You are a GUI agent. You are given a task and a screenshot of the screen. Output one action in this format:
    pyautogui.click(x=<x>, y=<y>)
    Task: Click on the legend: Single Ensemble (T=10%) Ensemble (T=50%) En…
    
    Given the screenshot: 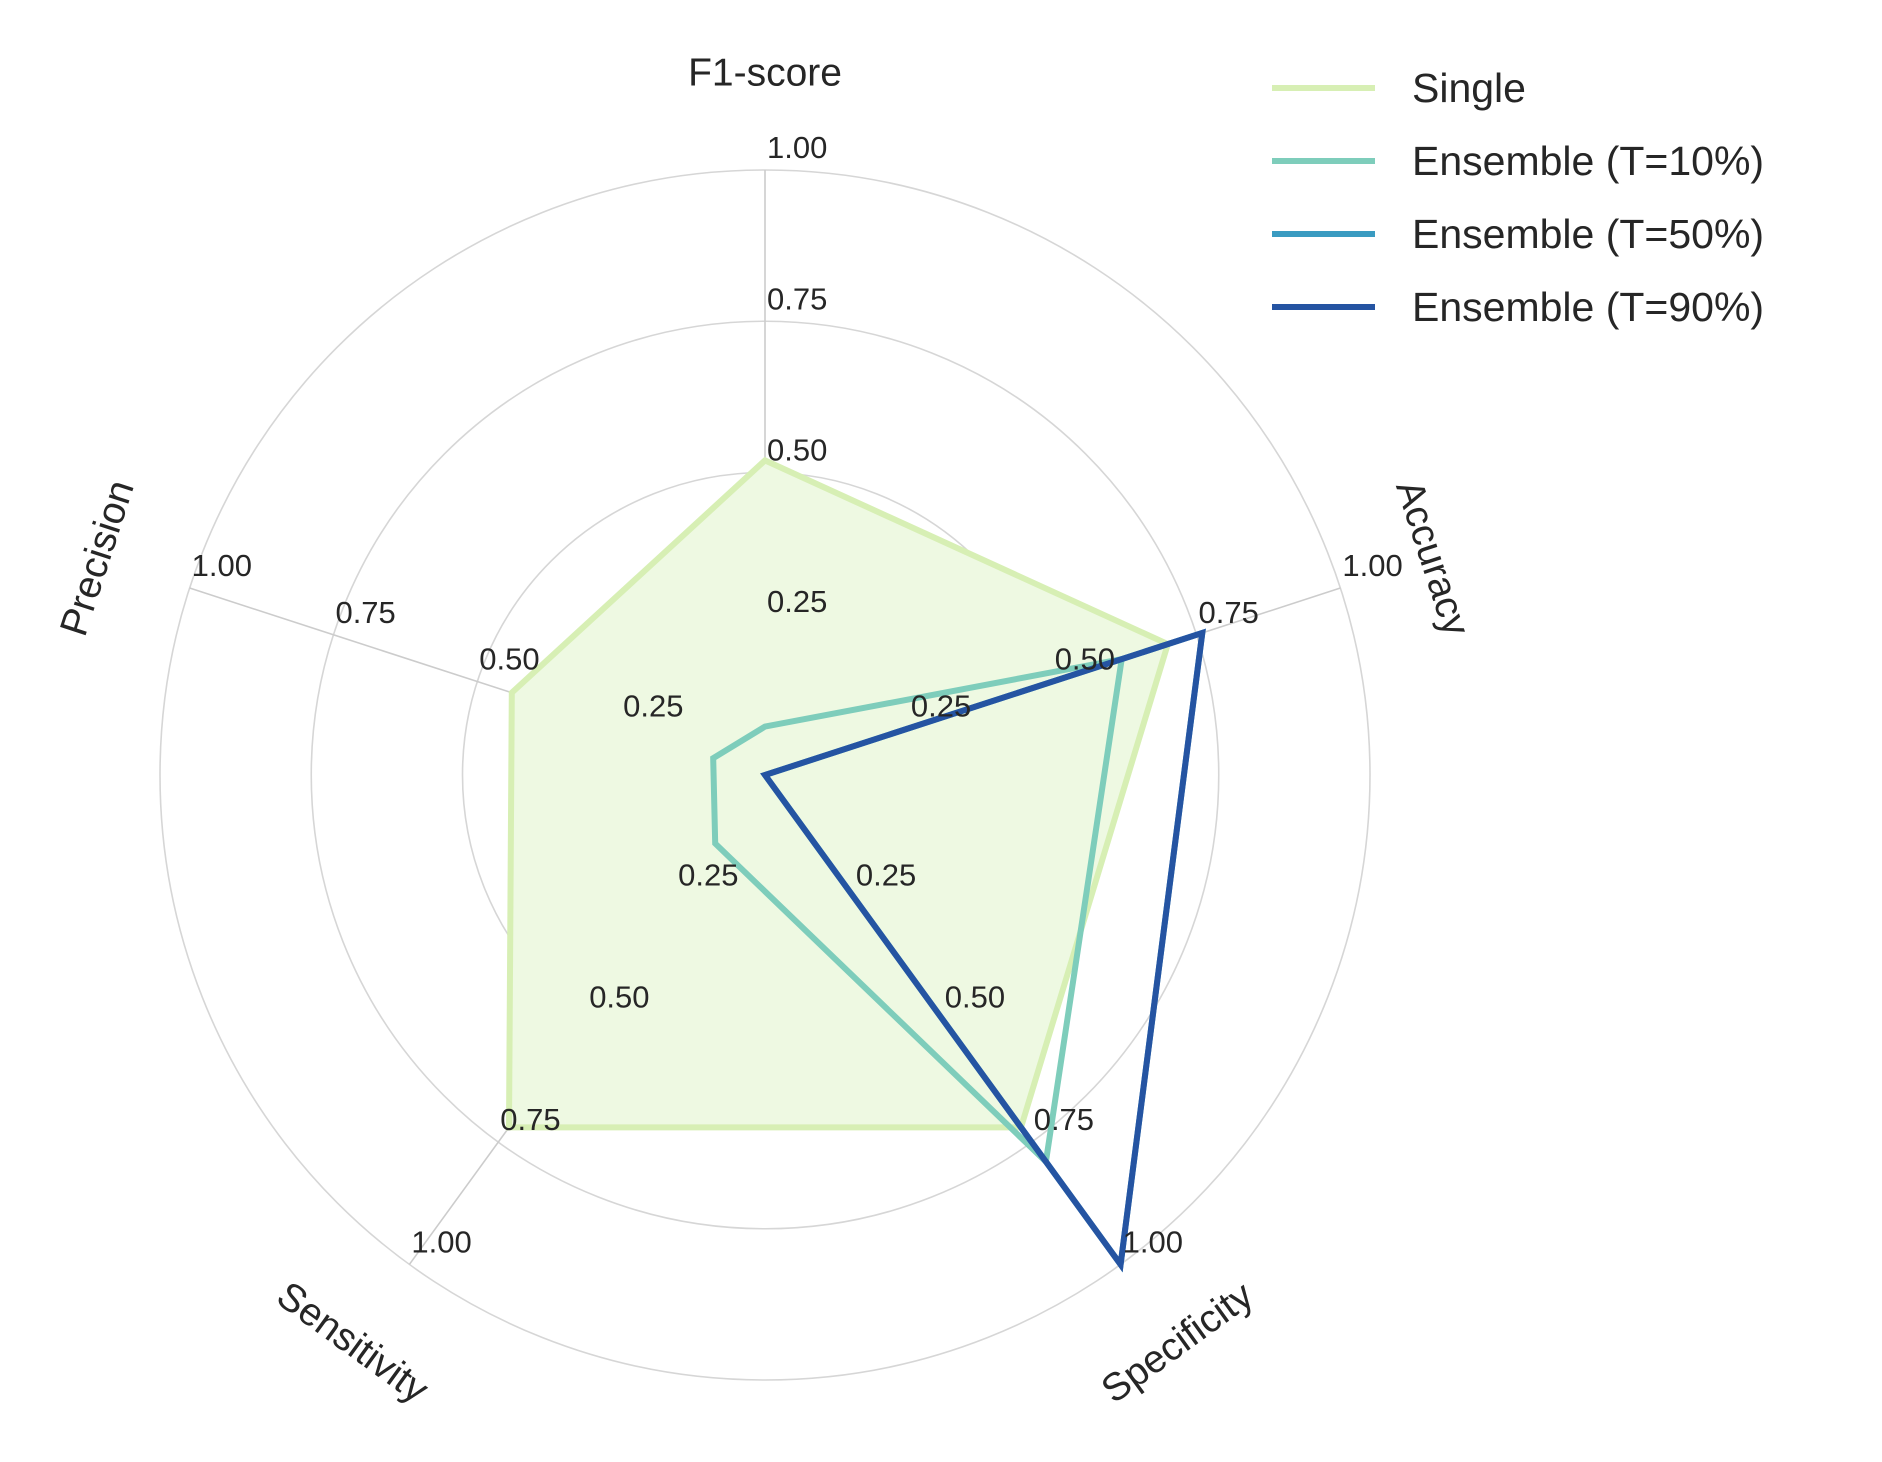 What is the action you would take?
    pyautogui.click(x=1518, y=197)
    